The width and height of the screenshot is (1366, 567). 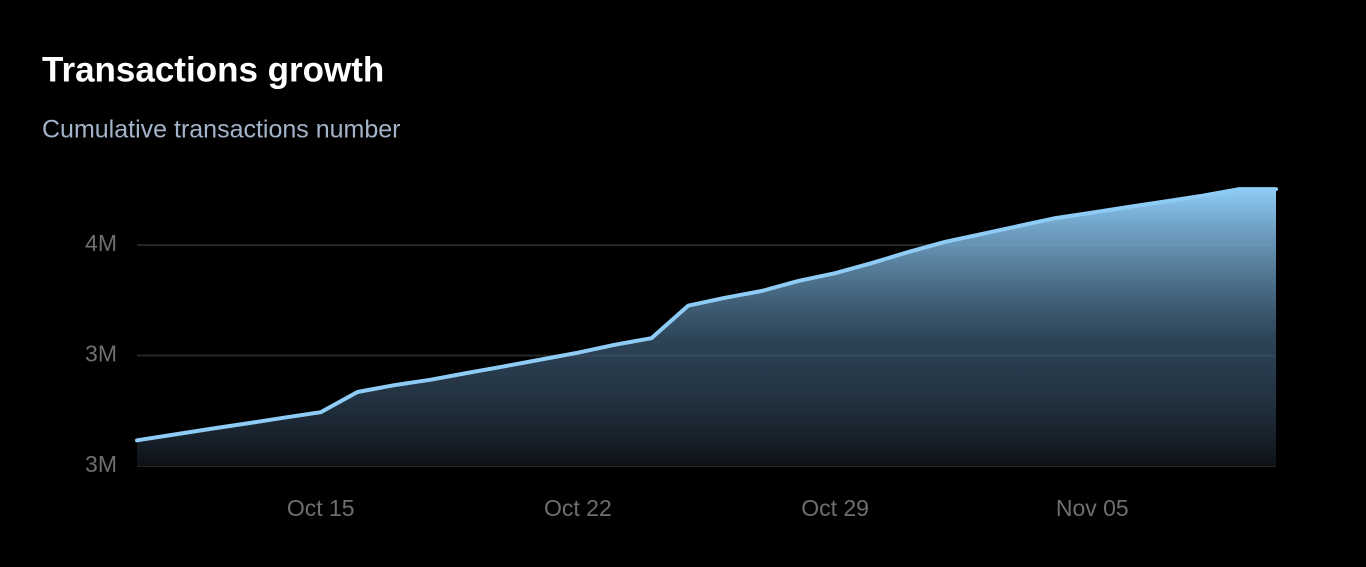 What do you see at coordinates (835, 508) in the screenshot?
I see `x-tick-label: Oct 29` at bounding box center [835, 508].